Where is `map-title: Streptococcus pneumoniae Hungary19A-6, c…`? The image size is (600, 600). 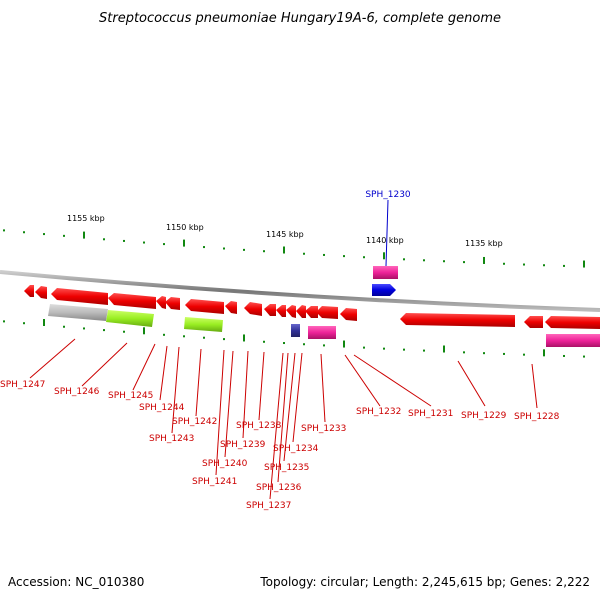
map-title: Streptococcus pneumoniae Hungary19A-6, c… is located at coordinates (300, 18).